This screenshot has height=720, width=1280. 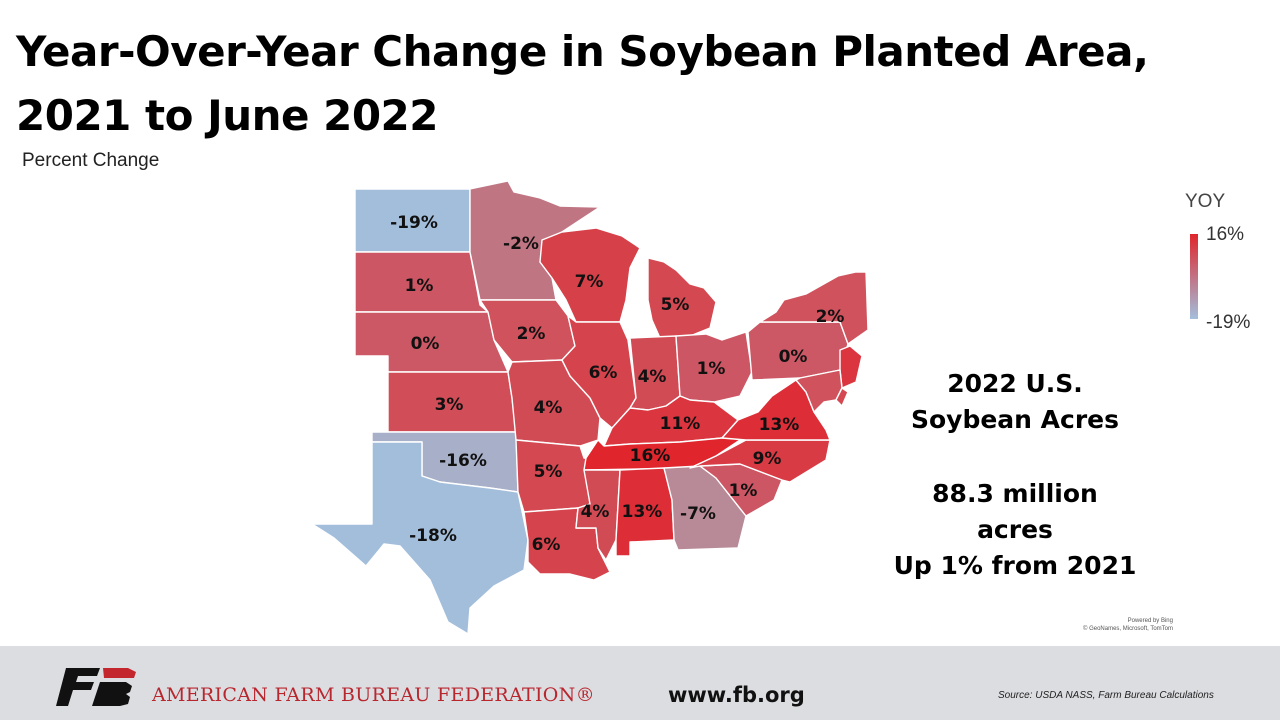 What do you see at coordinates (1128, 629) in the screenshot?
I see `map-credit-line-2: © GeoNames, Microsoft, TomTom` at bounding box center [1128, 629].